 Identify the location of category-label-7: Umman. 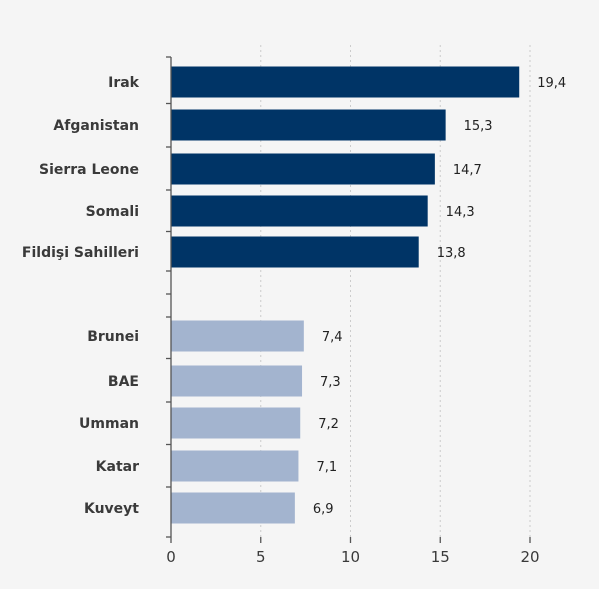
(109, 424).